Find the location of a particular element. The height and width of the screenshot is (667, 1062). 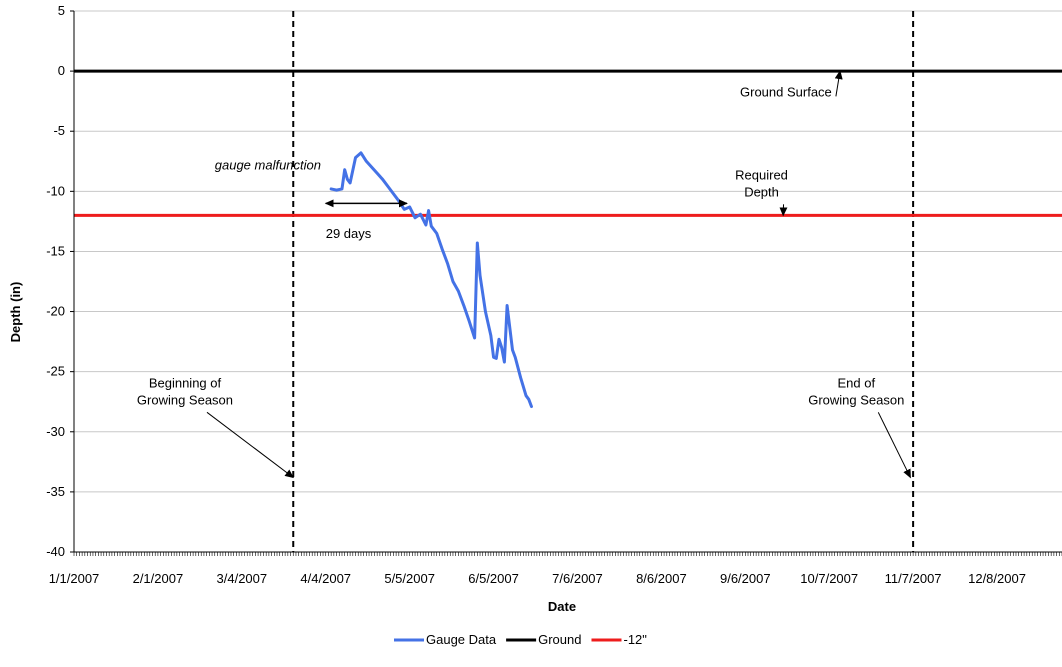

legend-label: Gauge Data is located at coordinates (461, 639).